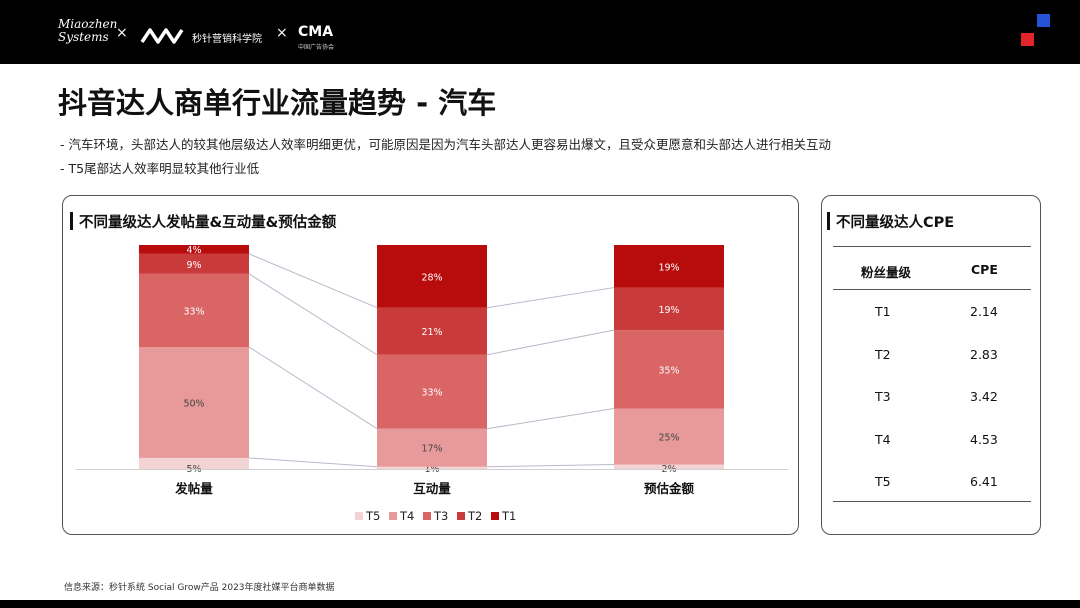 This screenshot has width=1080, height=608. What do you see at coordinates (162, 36) in the screenshot?
I see `ma-logo-icon` at bounding box center [162, 36].